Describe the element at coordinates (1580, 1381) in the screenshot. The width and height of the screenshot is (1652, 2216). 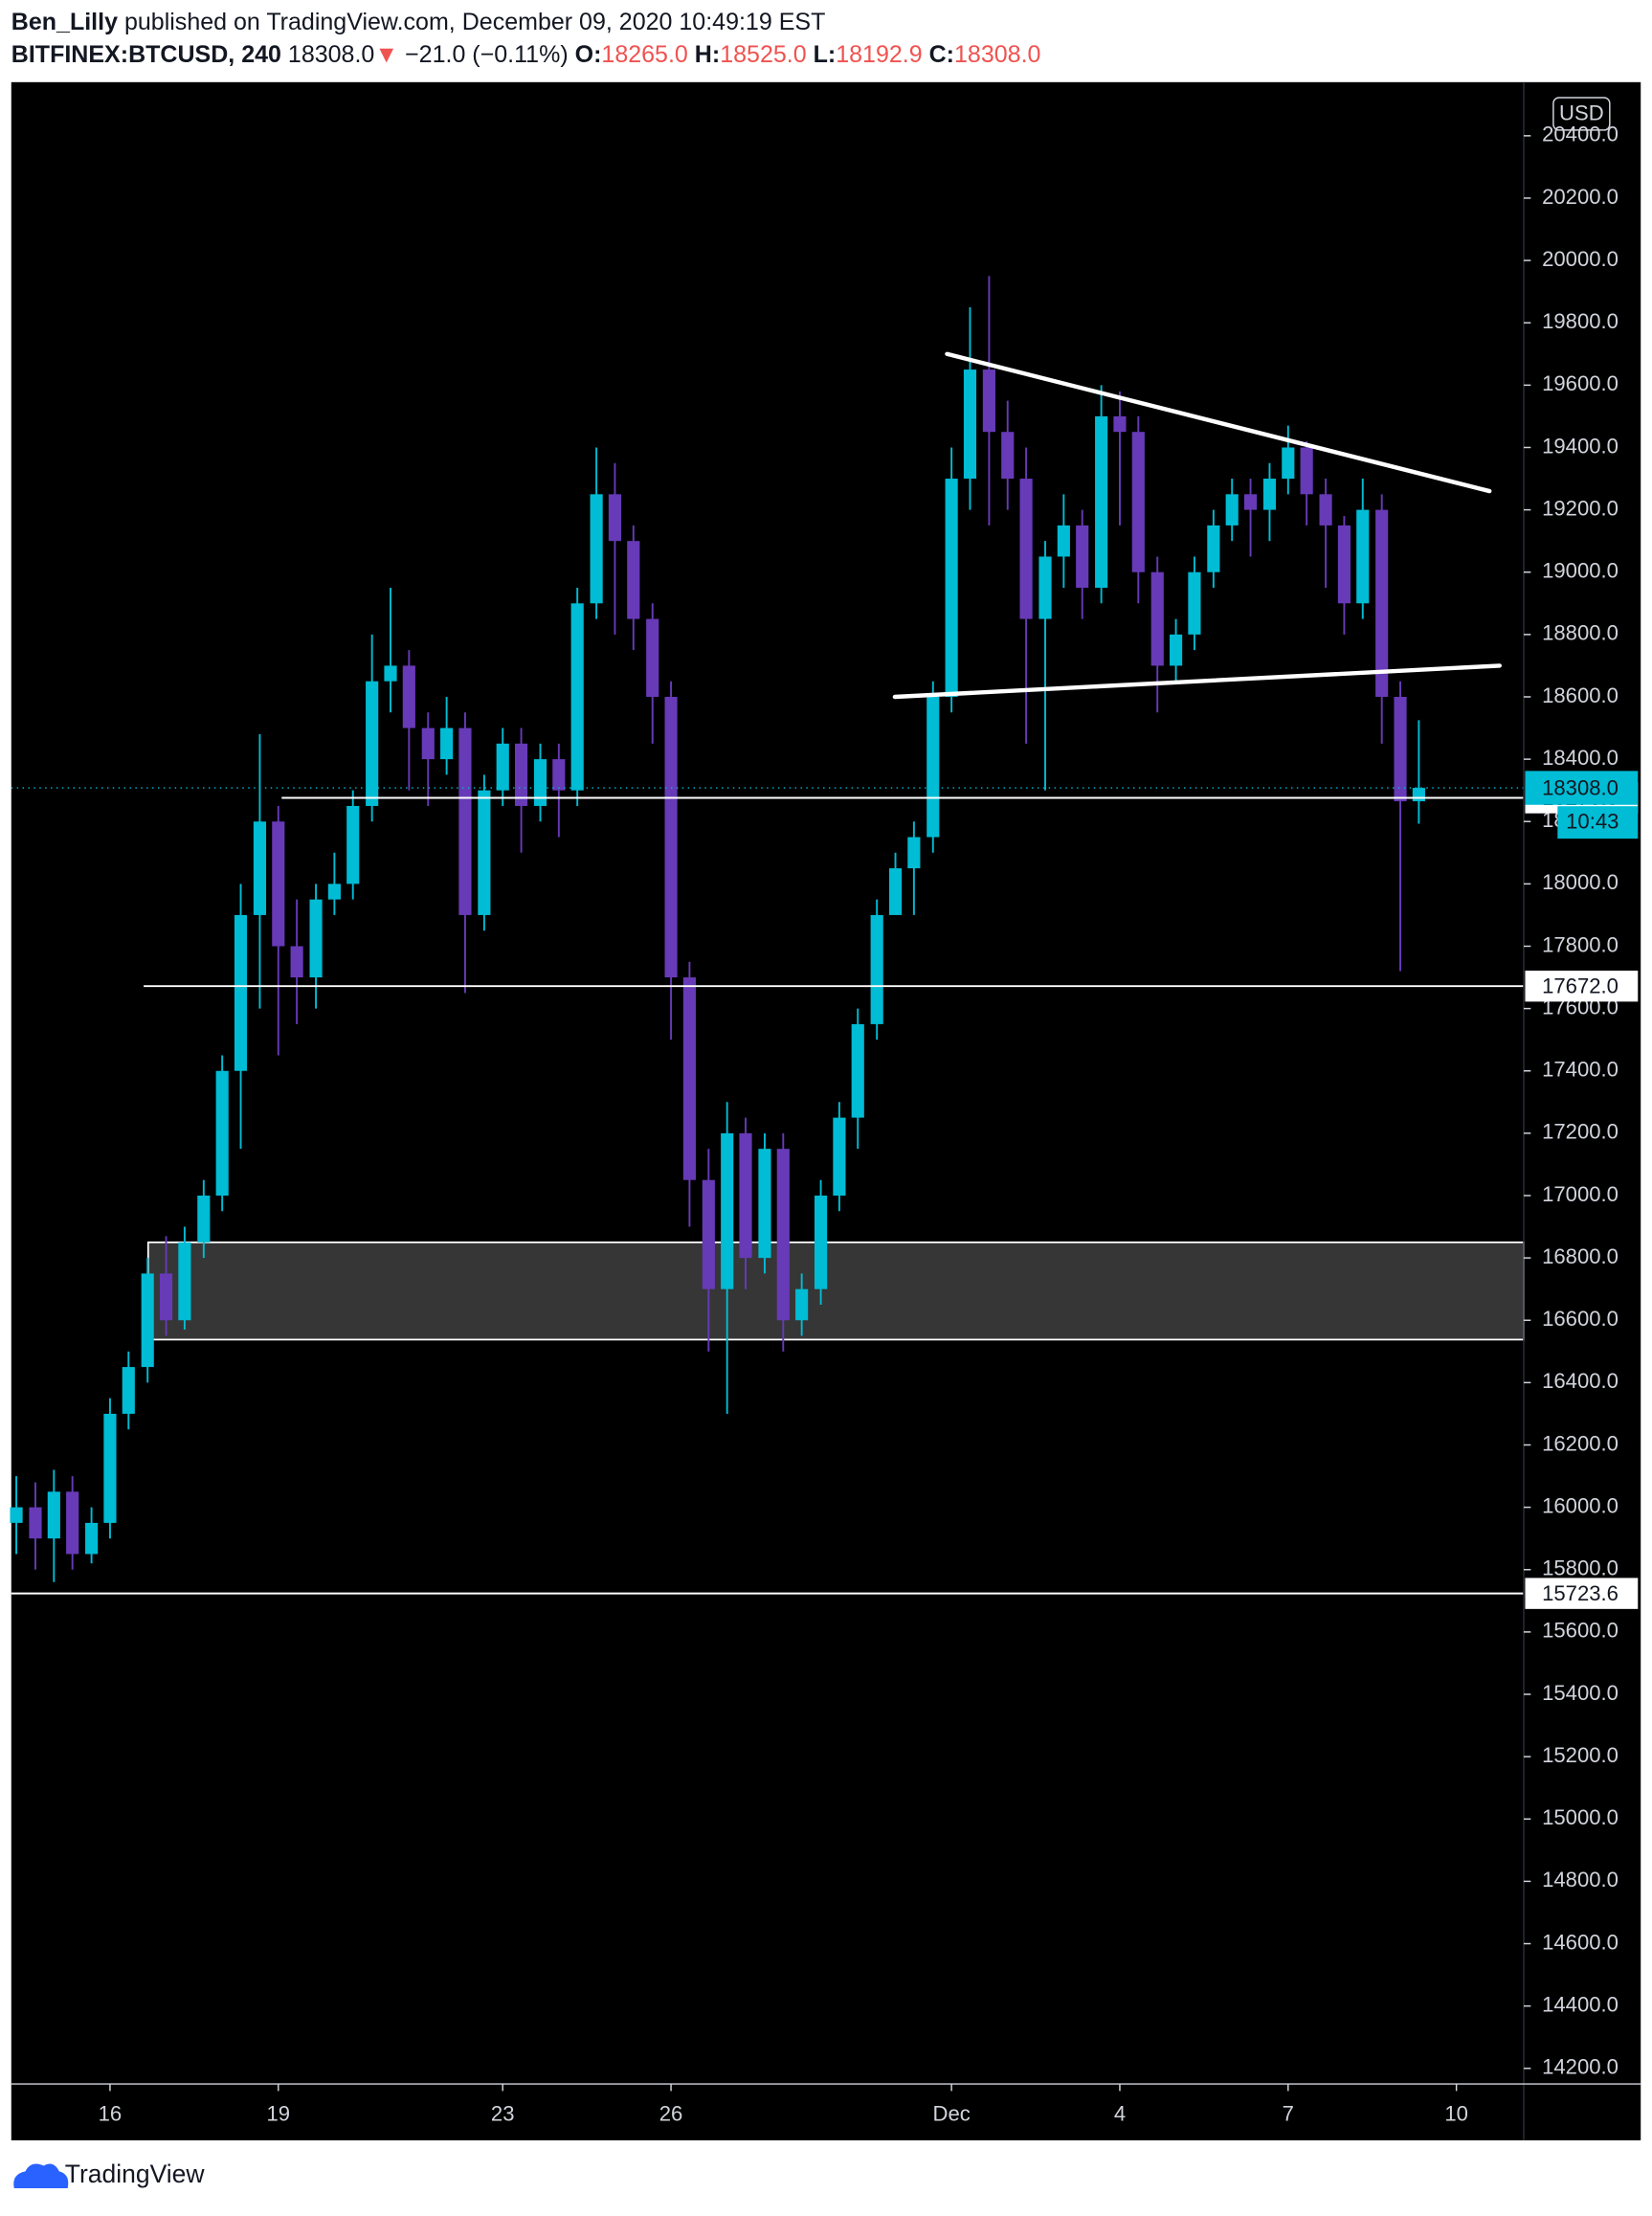
I see `y-tick-label: 16400.0` at that location.